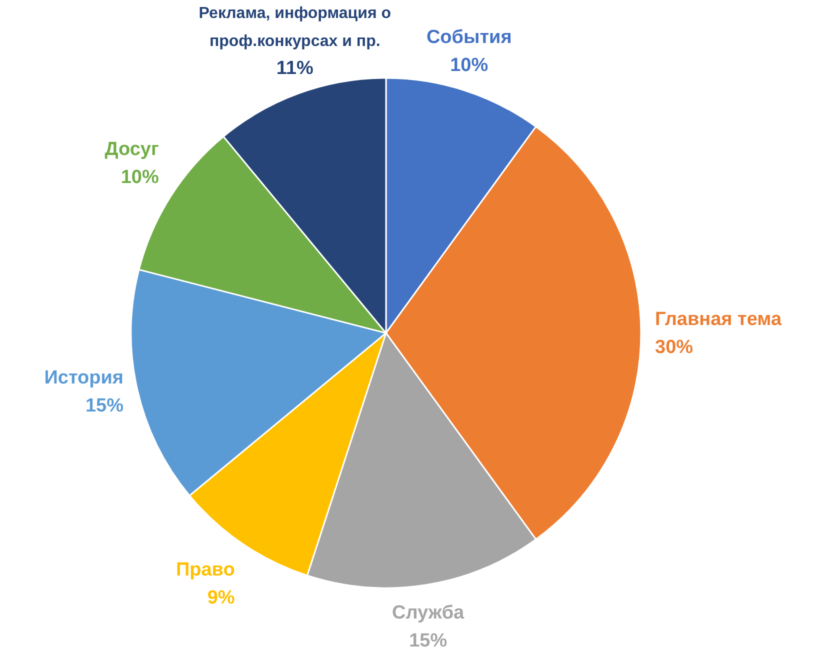  Describe the element at coordinates (469, 37) in the screenshot. I see `slice-label: События` at that location.